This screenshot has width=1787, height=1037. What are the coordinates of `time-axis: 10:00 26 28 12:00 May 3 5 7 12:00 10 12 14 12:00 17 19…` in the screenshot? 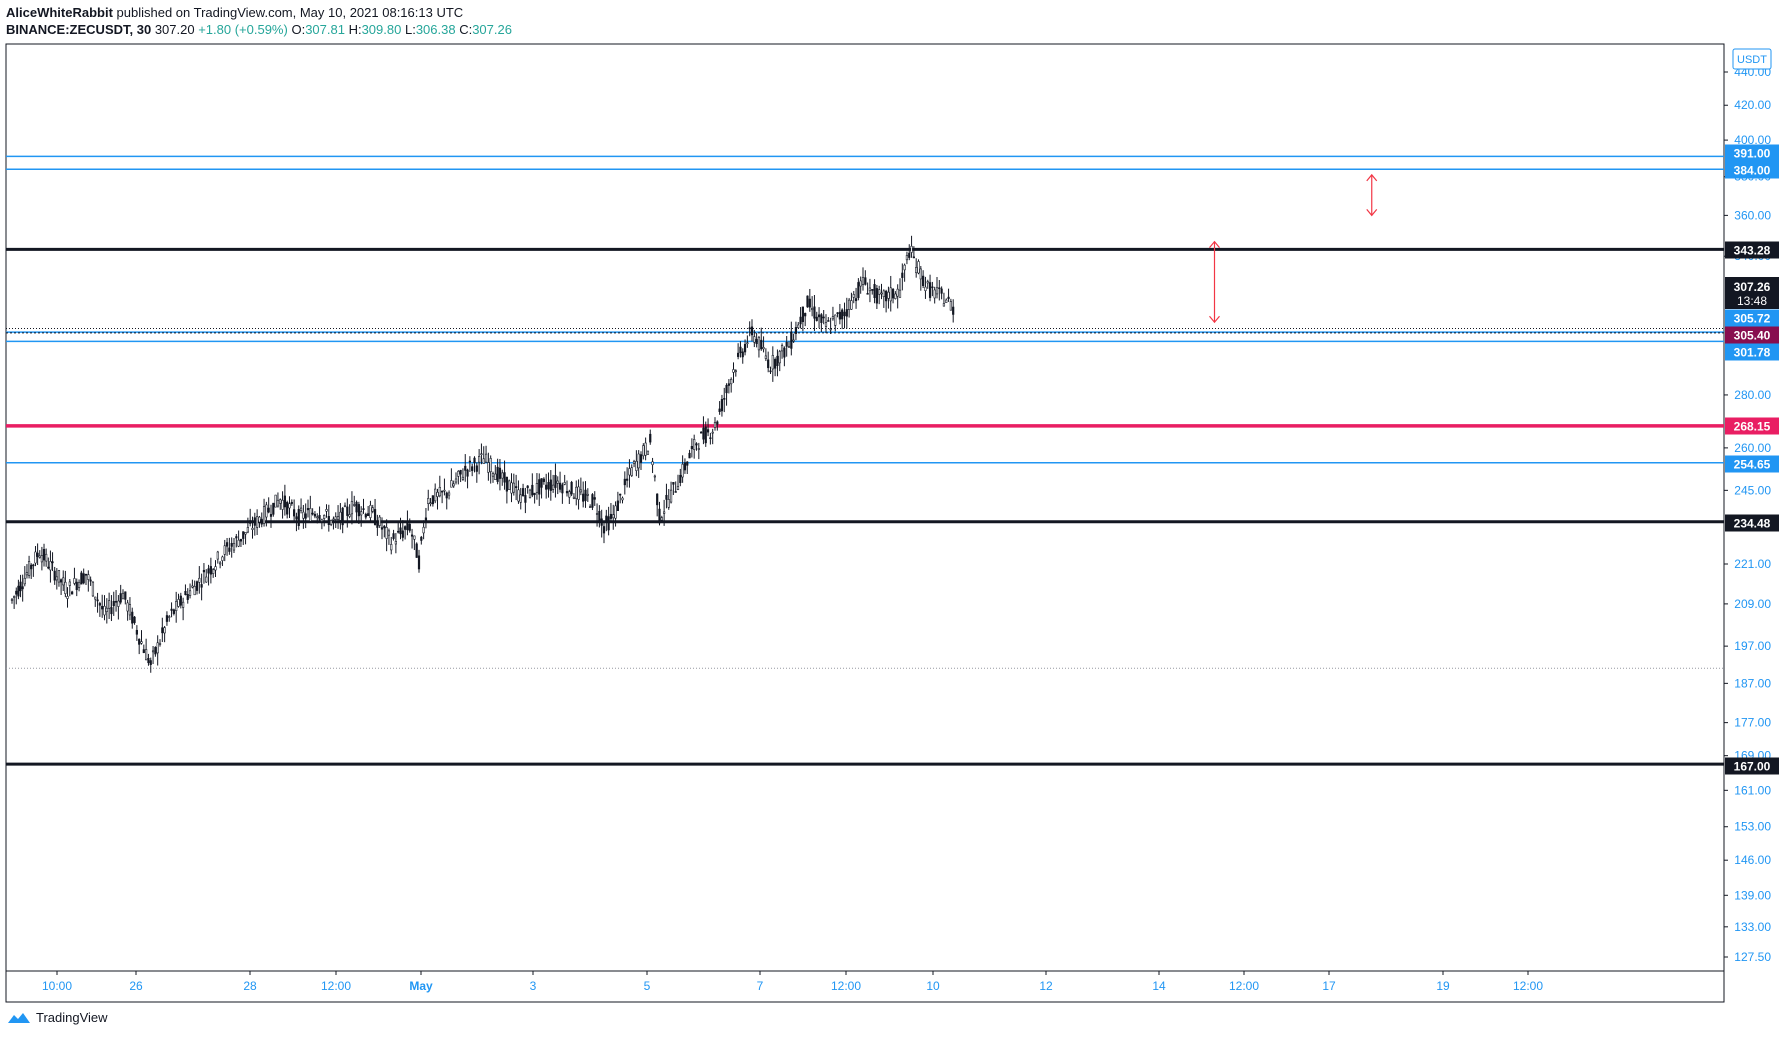 It's located at (792, 982).